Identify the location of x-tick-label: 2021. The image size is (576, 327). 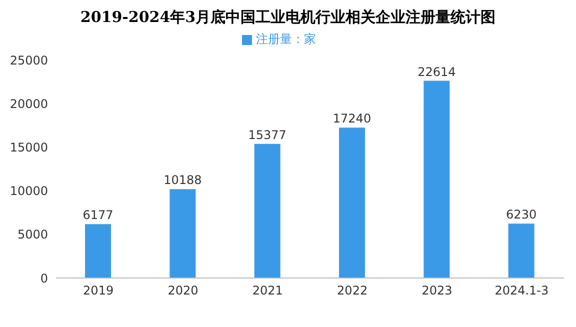
(267, 291).